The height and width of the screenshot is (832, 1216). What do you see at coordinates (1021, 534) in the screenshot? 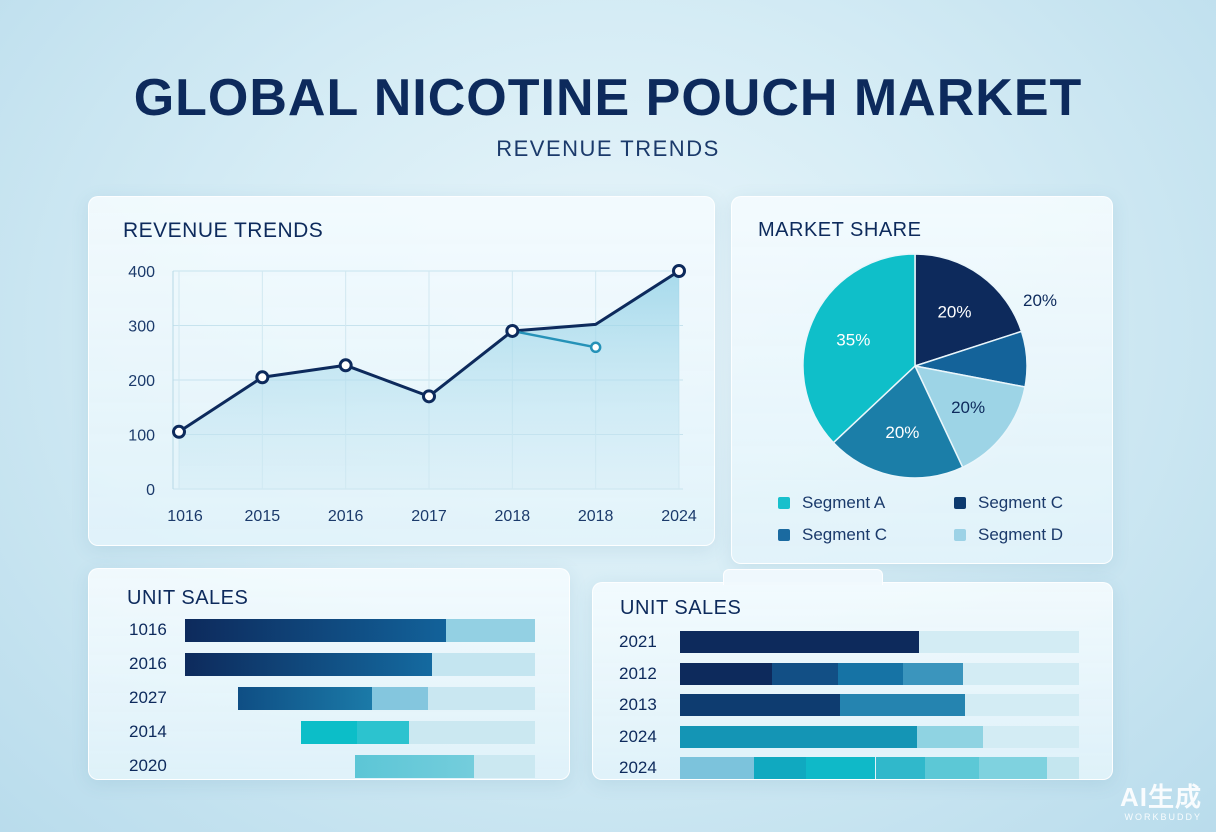
I see `legend-label: Segment D` at bounding box center [1021, 534].